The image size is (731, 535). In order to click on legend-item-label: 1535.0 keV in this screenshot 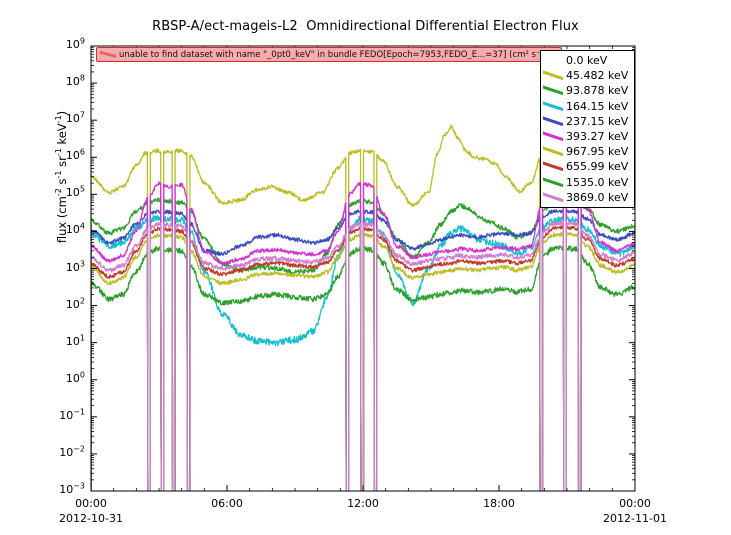, I will do `click(597, 182)`.